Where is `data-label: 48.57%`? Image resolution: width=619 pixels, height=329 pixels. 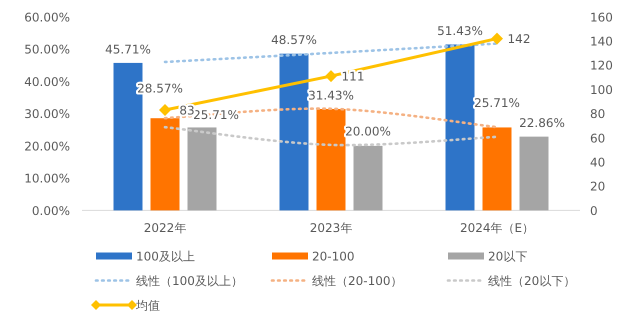 data-label: 48.57% is located at coordinates (294, 40).